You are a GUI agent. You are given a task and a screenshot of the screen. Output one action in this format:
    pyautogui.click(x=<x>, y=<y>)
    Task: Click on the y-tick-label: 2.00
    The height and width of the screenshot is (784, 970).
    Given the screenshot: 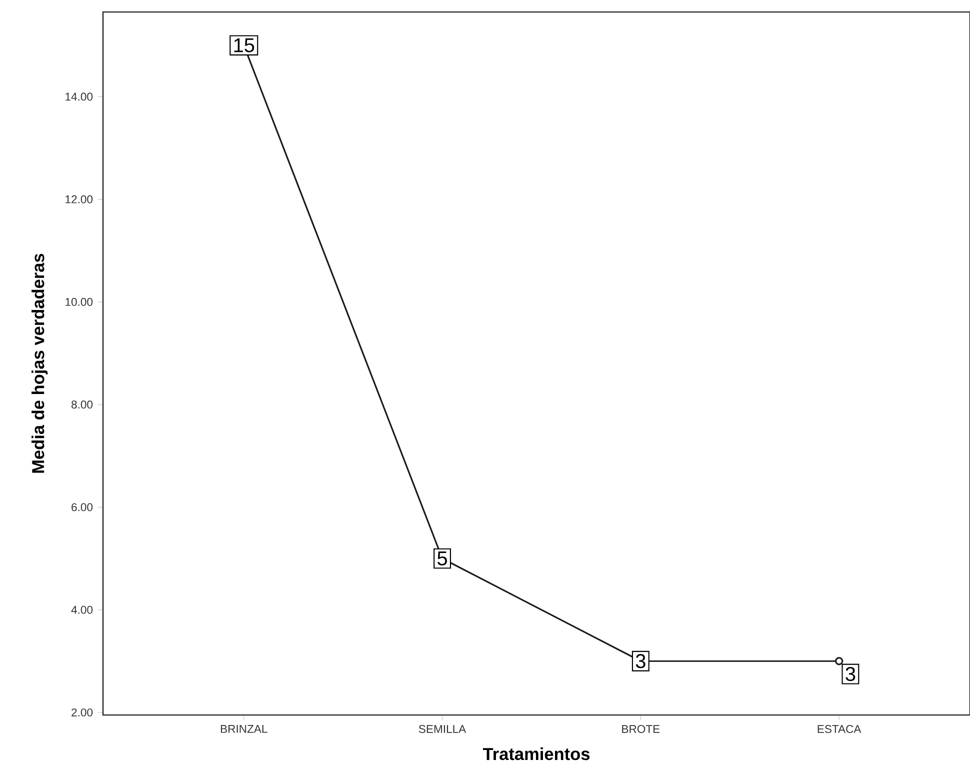 What is the action you would take?
    pyautogui.click(x=82, y=712)
    